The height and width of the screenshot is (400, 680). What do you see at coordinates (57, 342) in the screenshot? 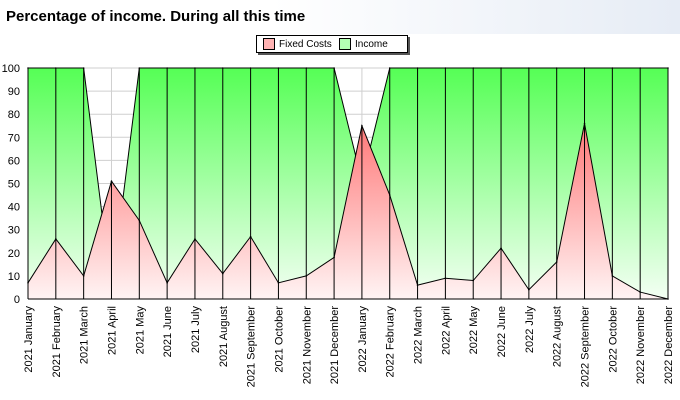
I see `x-tick-label: 2021 February` at bounding box center [57, 342].